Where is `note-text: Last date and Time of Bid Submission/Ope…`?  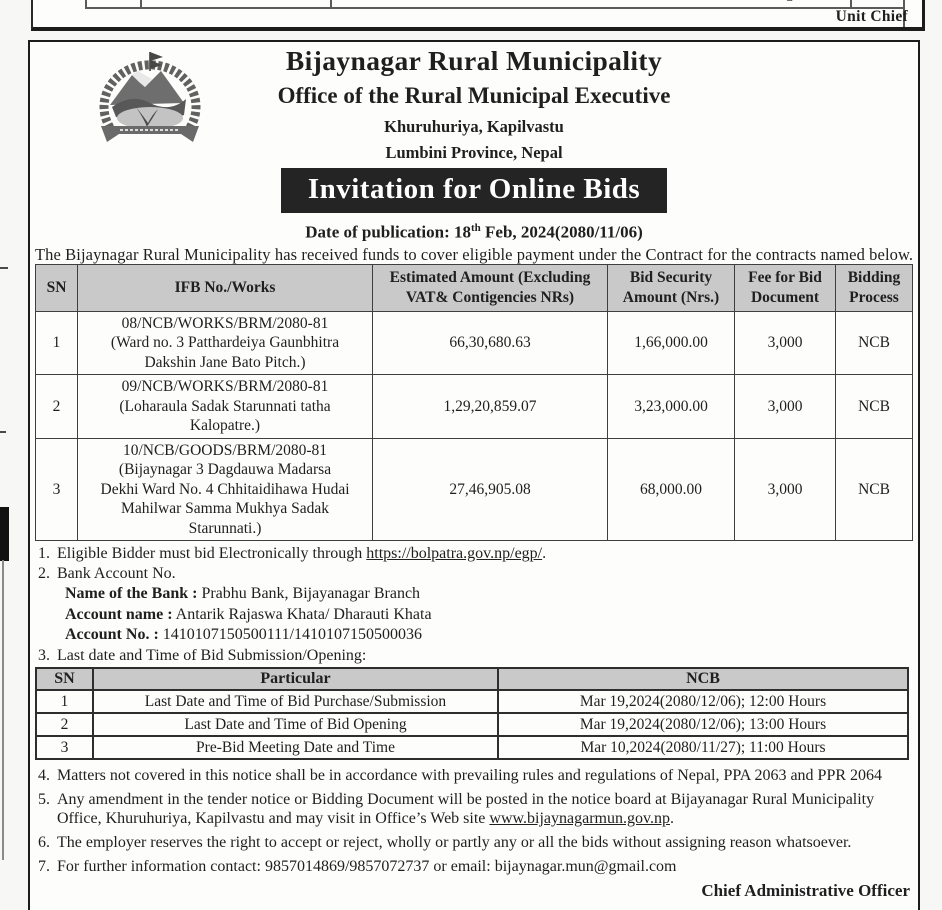 note-text: Last date and Time of Bid Submission/Ope… is located at coordinates (212, 655).